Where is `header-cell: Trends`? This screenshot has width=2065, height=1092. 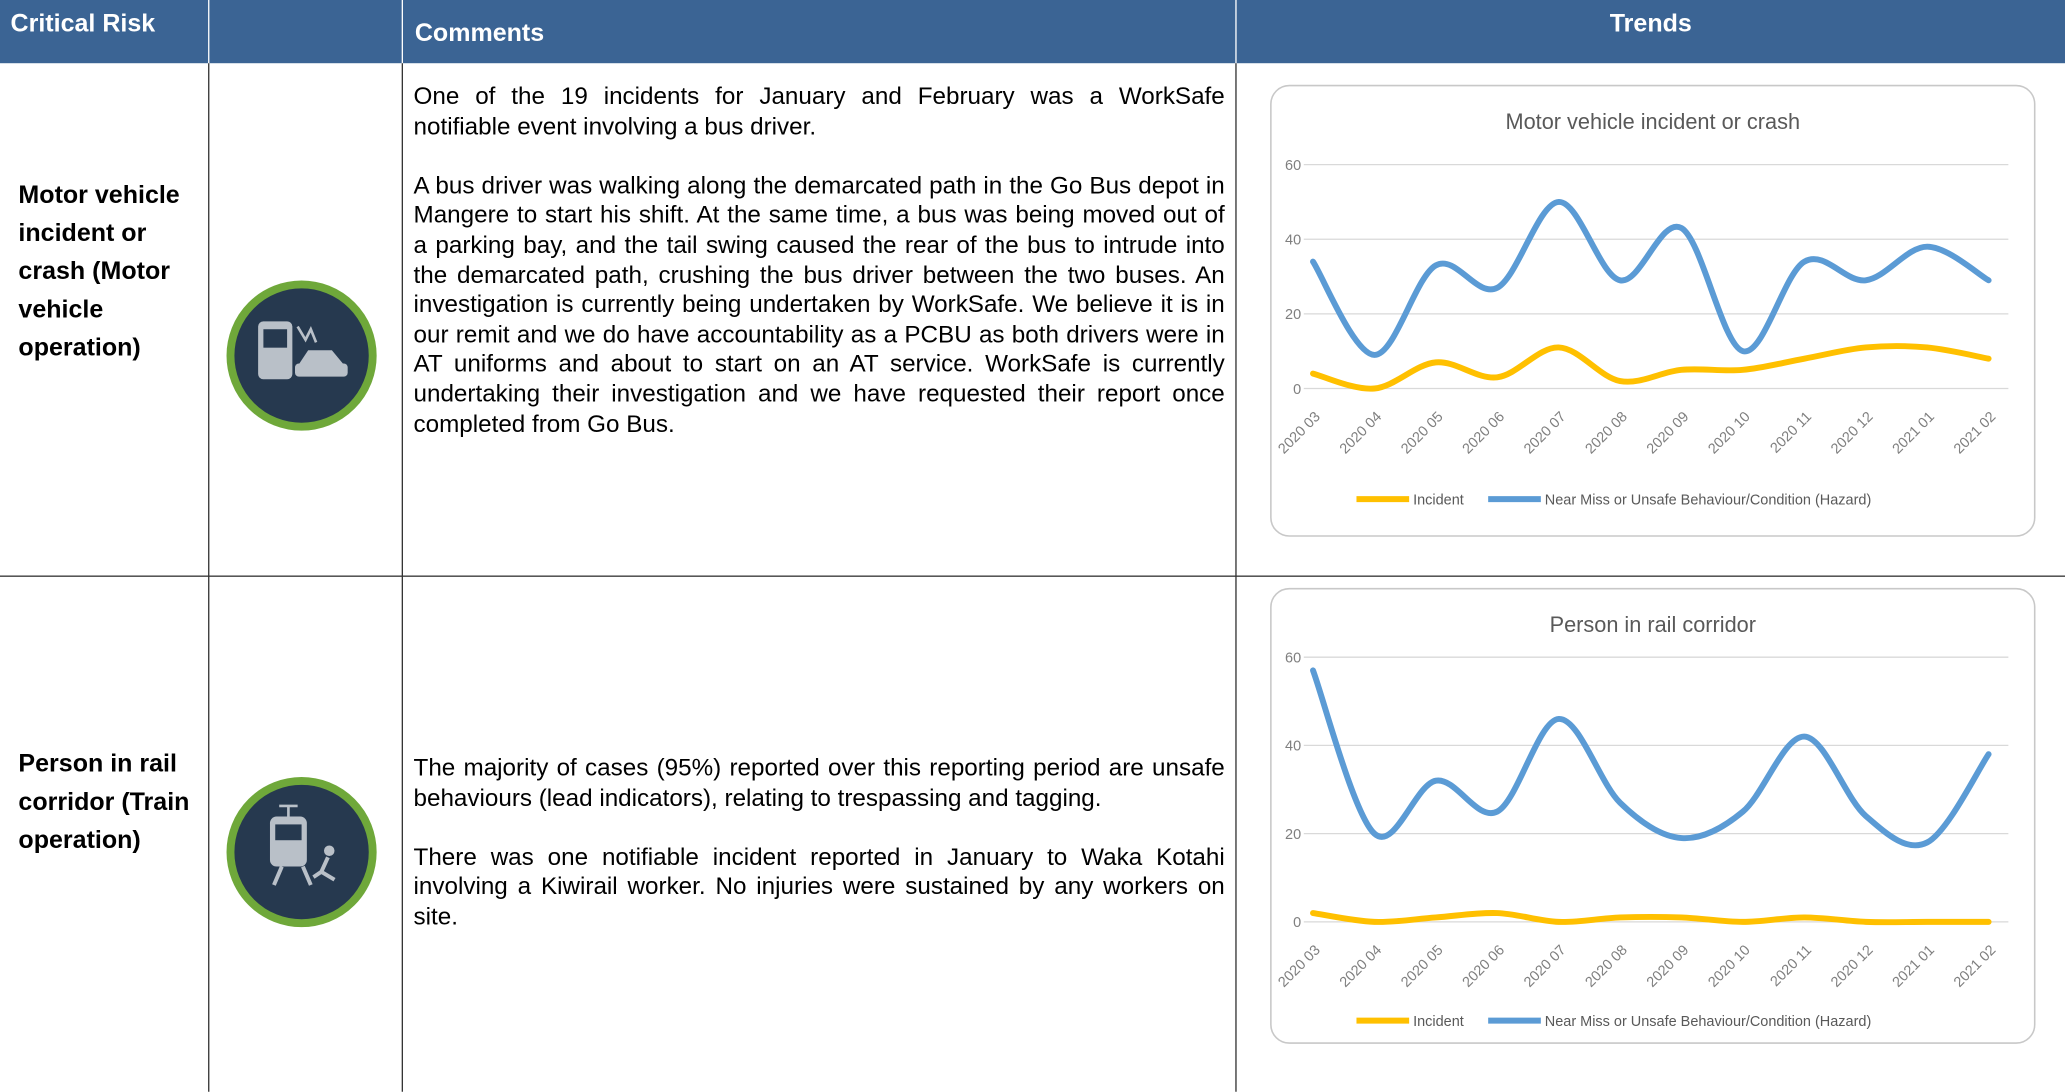
header-cell: Trends is located at coordinates (1650, 32).